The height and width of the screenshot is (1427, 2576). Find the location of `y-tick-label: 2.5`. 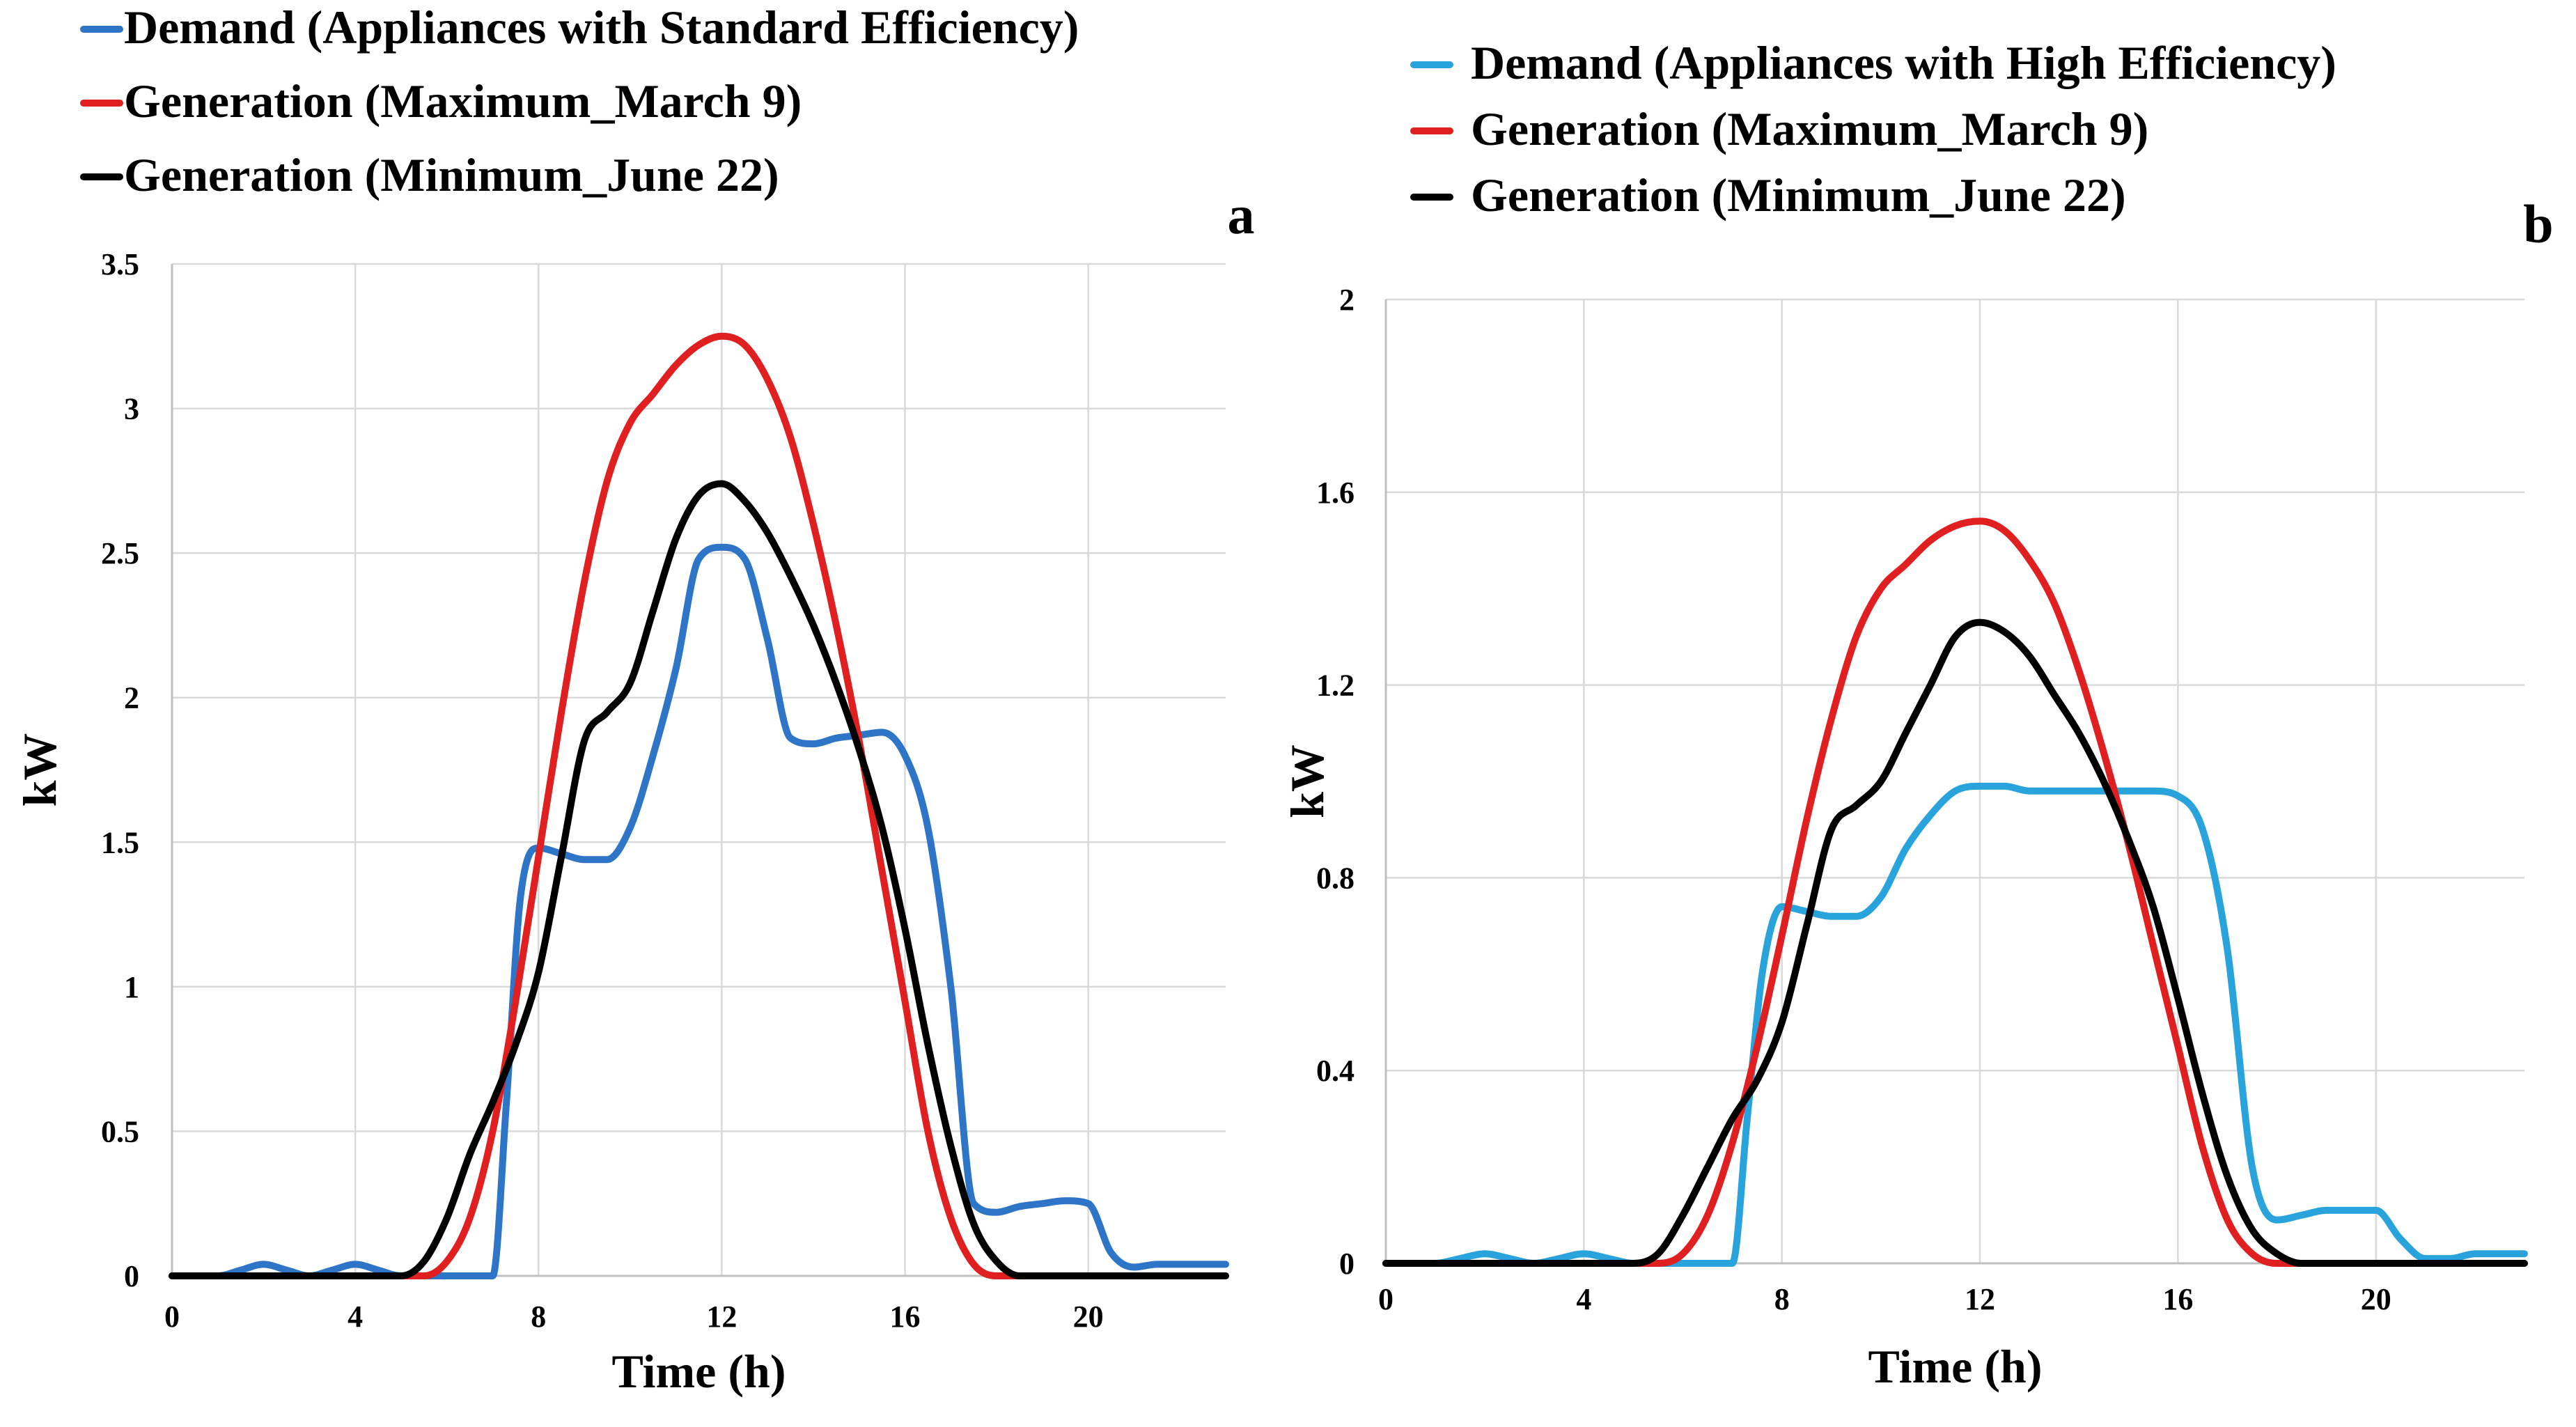

y-tick-label: 2.5 is located at coordinates (120, 553).